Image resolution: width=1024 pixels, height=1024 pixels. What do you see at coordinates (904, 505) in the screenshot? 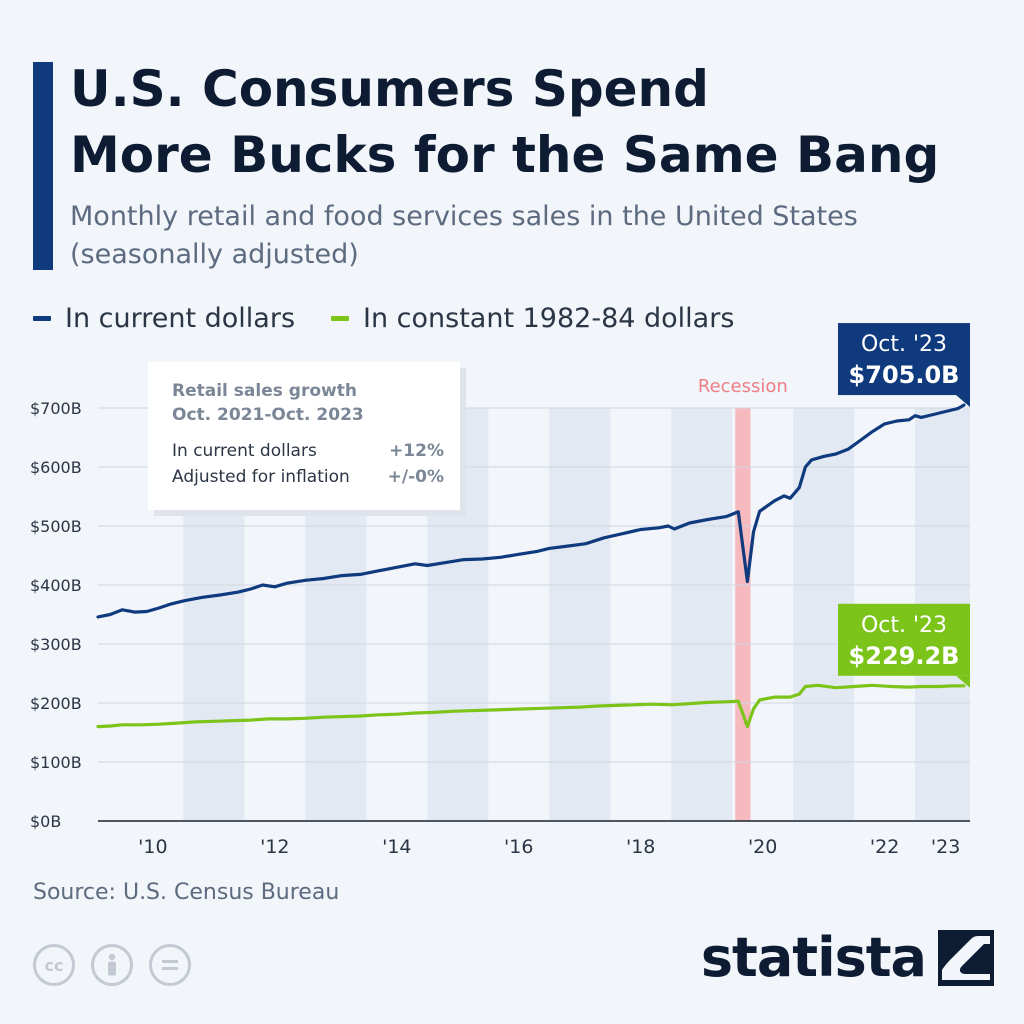
I see `value-callouts: Oct. '23 $705.0B Oct. '23 $229.2B` at bounding box center [904, 505].